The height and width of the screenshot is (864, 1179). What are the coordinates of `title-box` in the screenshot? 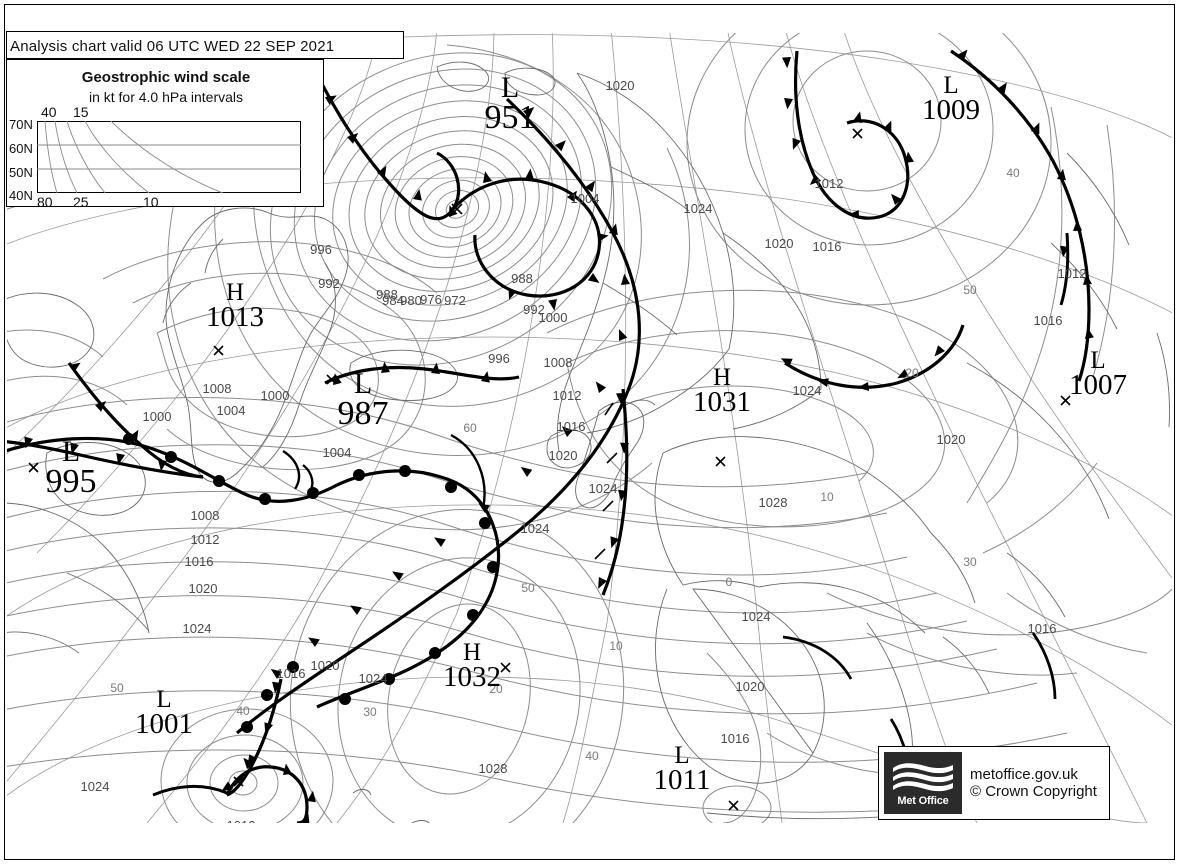 It's located at (205, 45).